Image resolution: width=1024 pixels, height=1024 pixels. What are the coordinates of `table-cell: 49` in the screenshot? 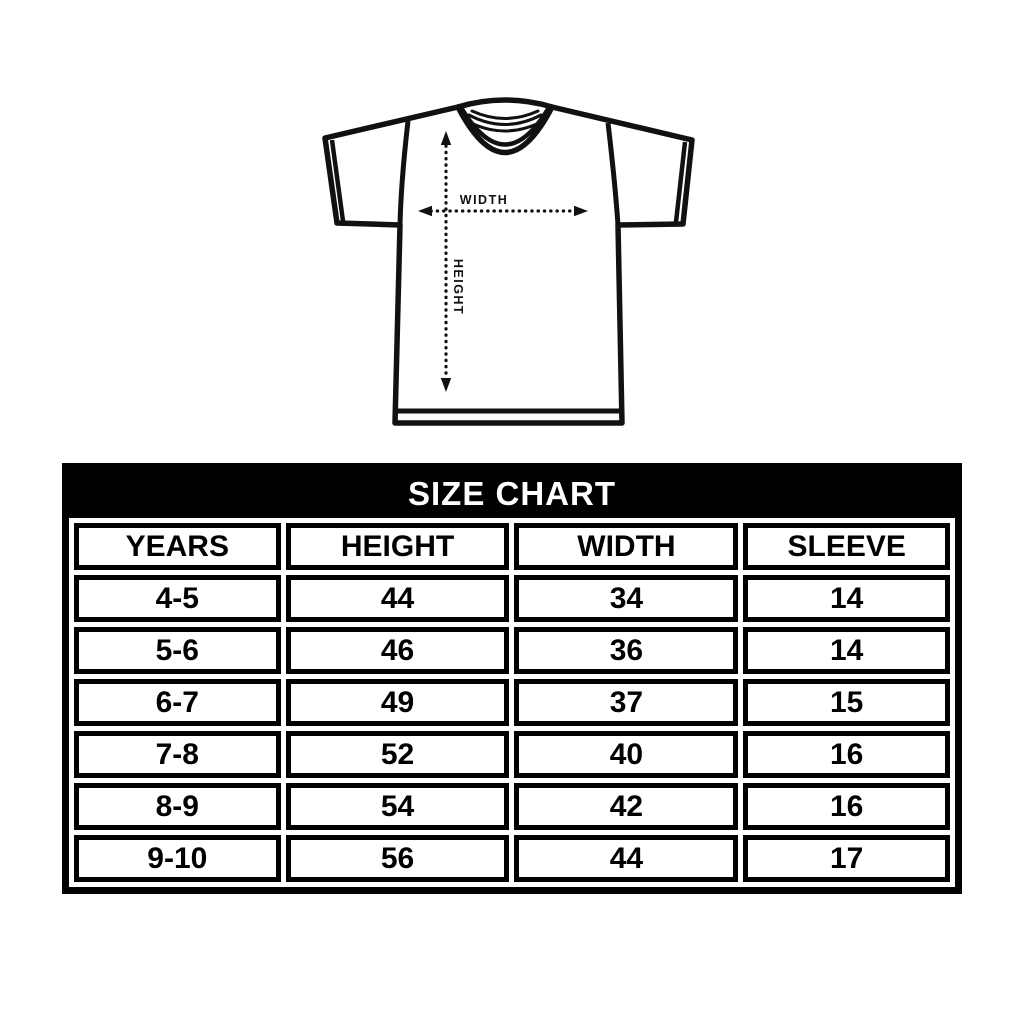 It's located at (397, 702).